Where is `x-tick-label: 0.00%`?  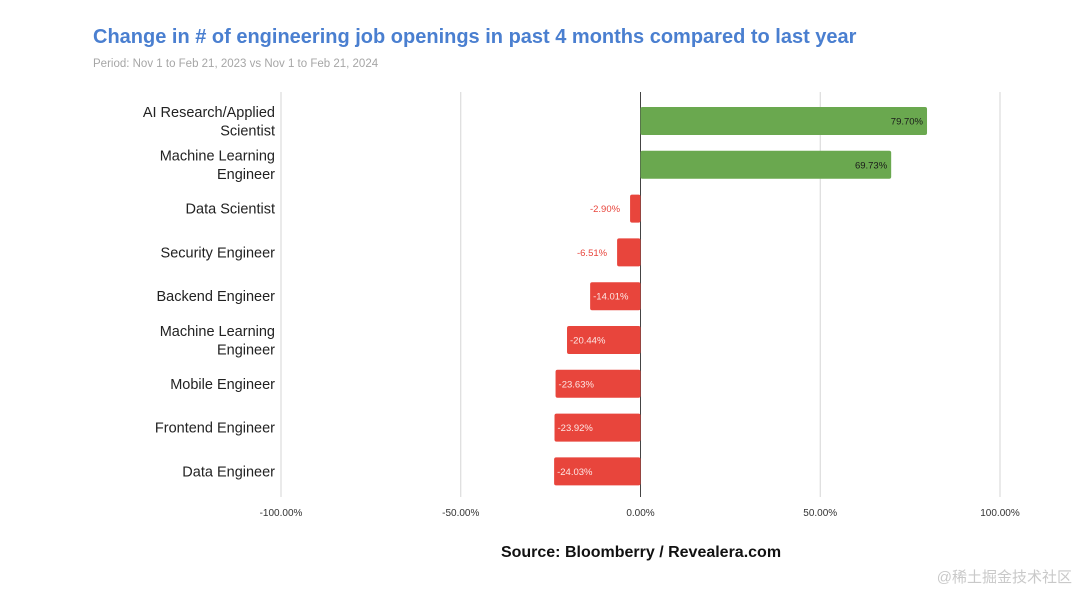 x-tick-label: 0.00% is located at coordinates (640, 513).